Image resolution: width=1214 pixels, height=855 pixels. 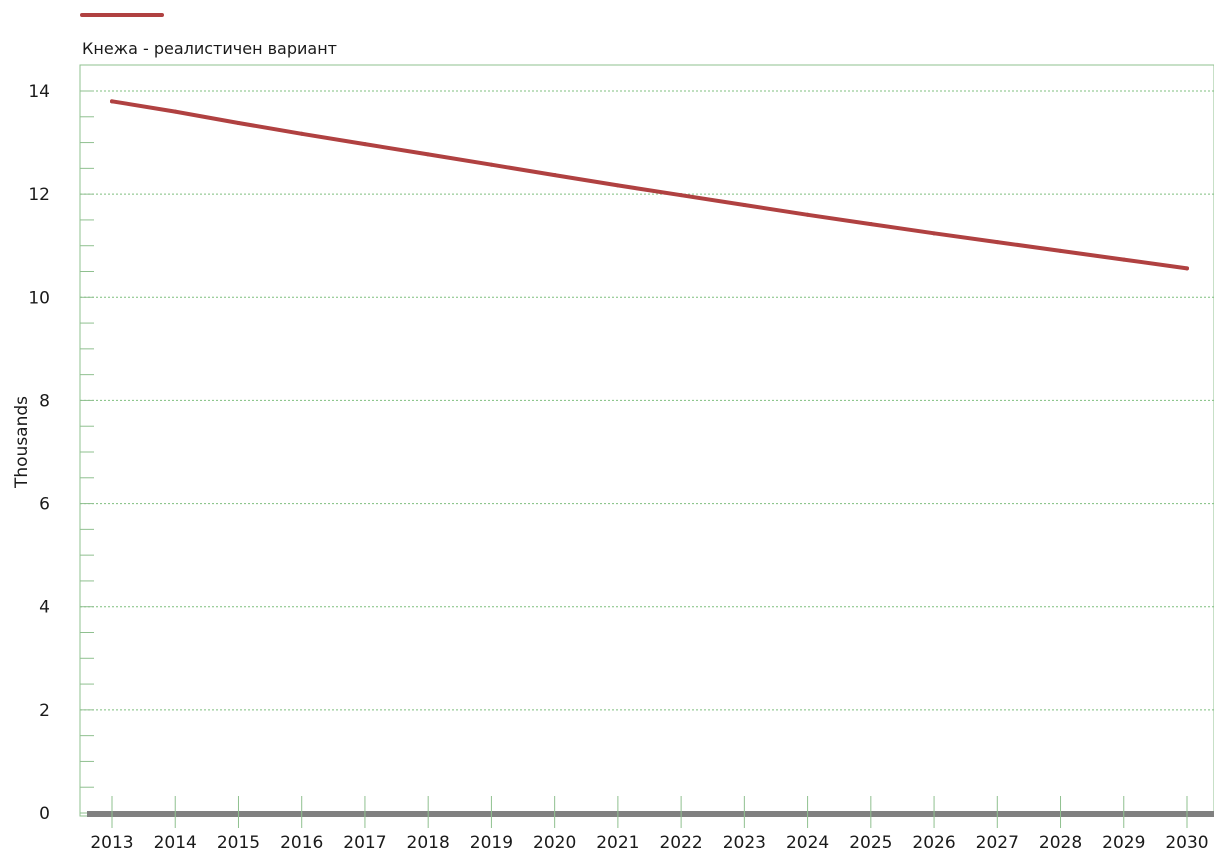 What do you see at coordinates (364, 843) in the screenshot?
I see `x-tick-label: 2017` at bounding box center [364, 843].